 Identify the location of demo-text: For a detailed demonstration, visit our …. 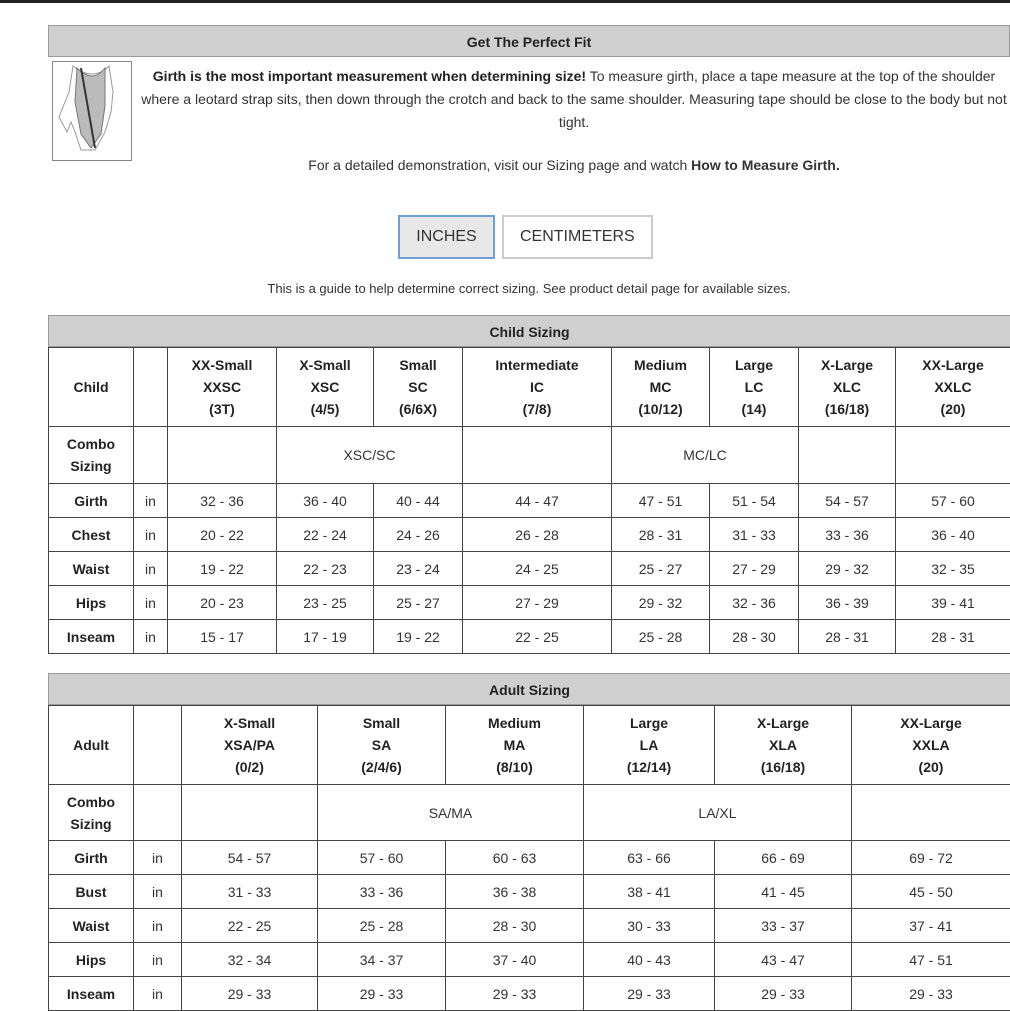
(574, 165).